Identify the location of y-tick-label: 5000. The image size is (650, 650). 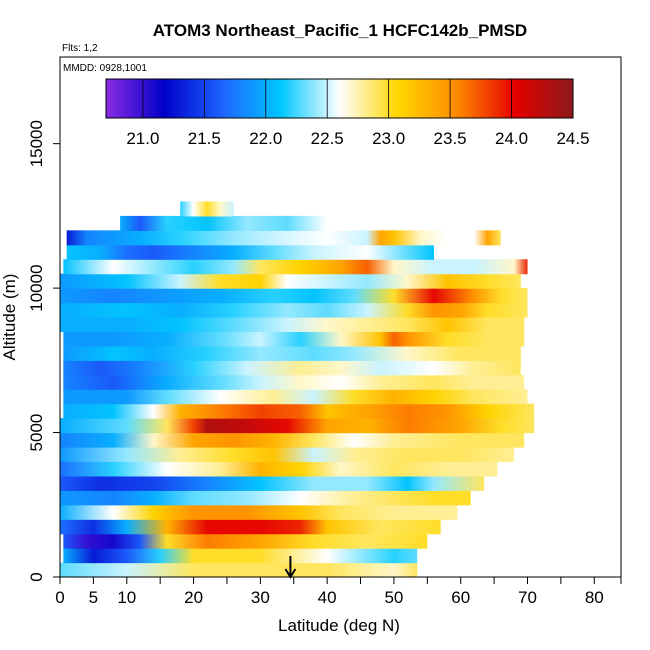
(36, 433).